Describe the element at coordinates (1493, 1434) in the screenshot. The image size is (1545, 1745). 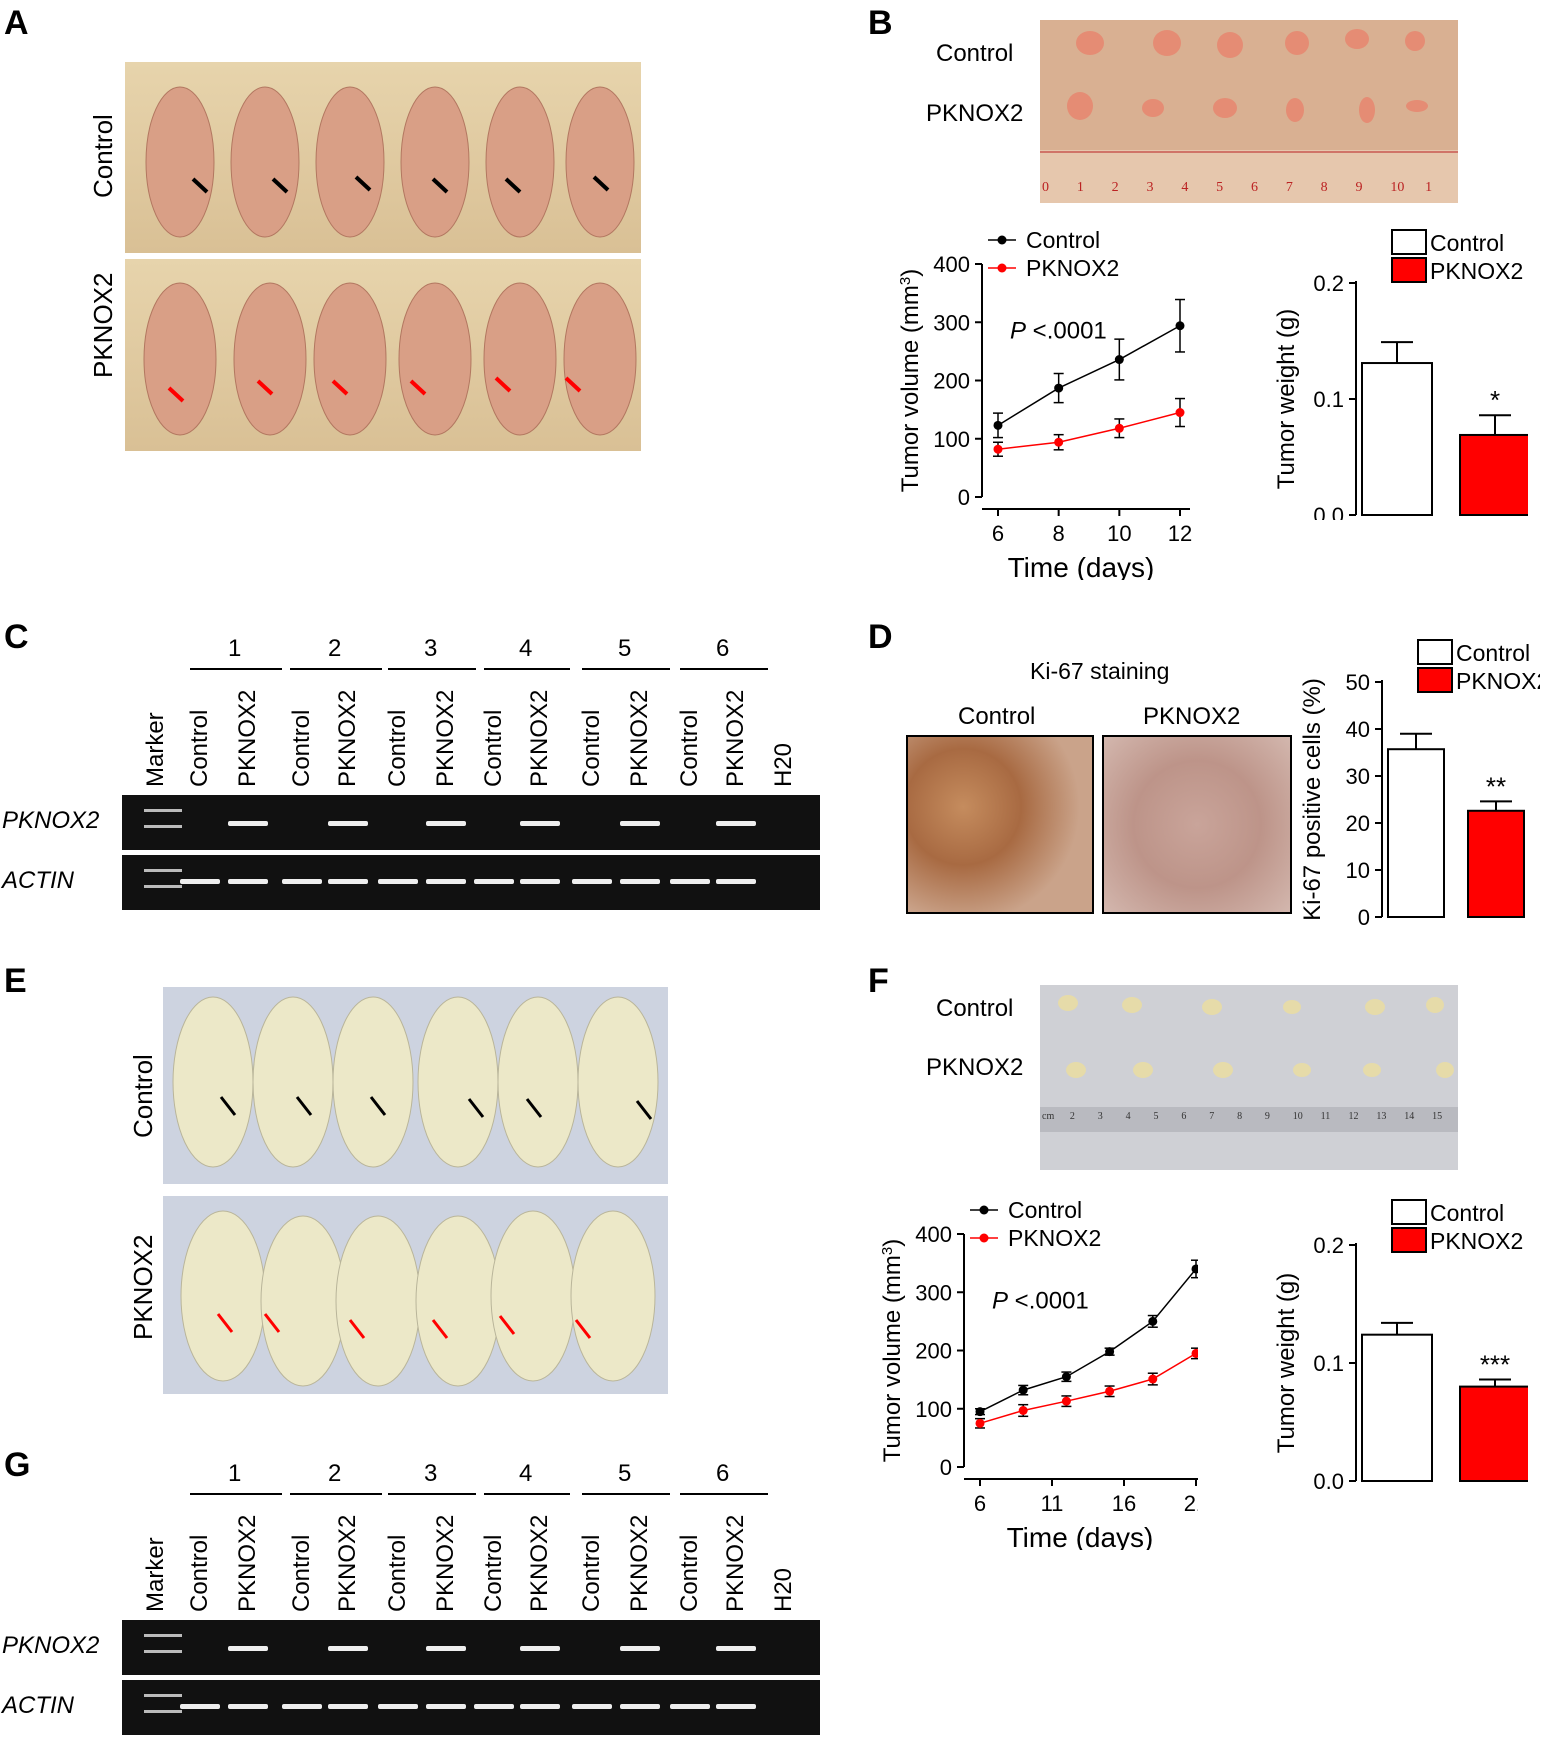
I see `bar-pknox2` at that location.